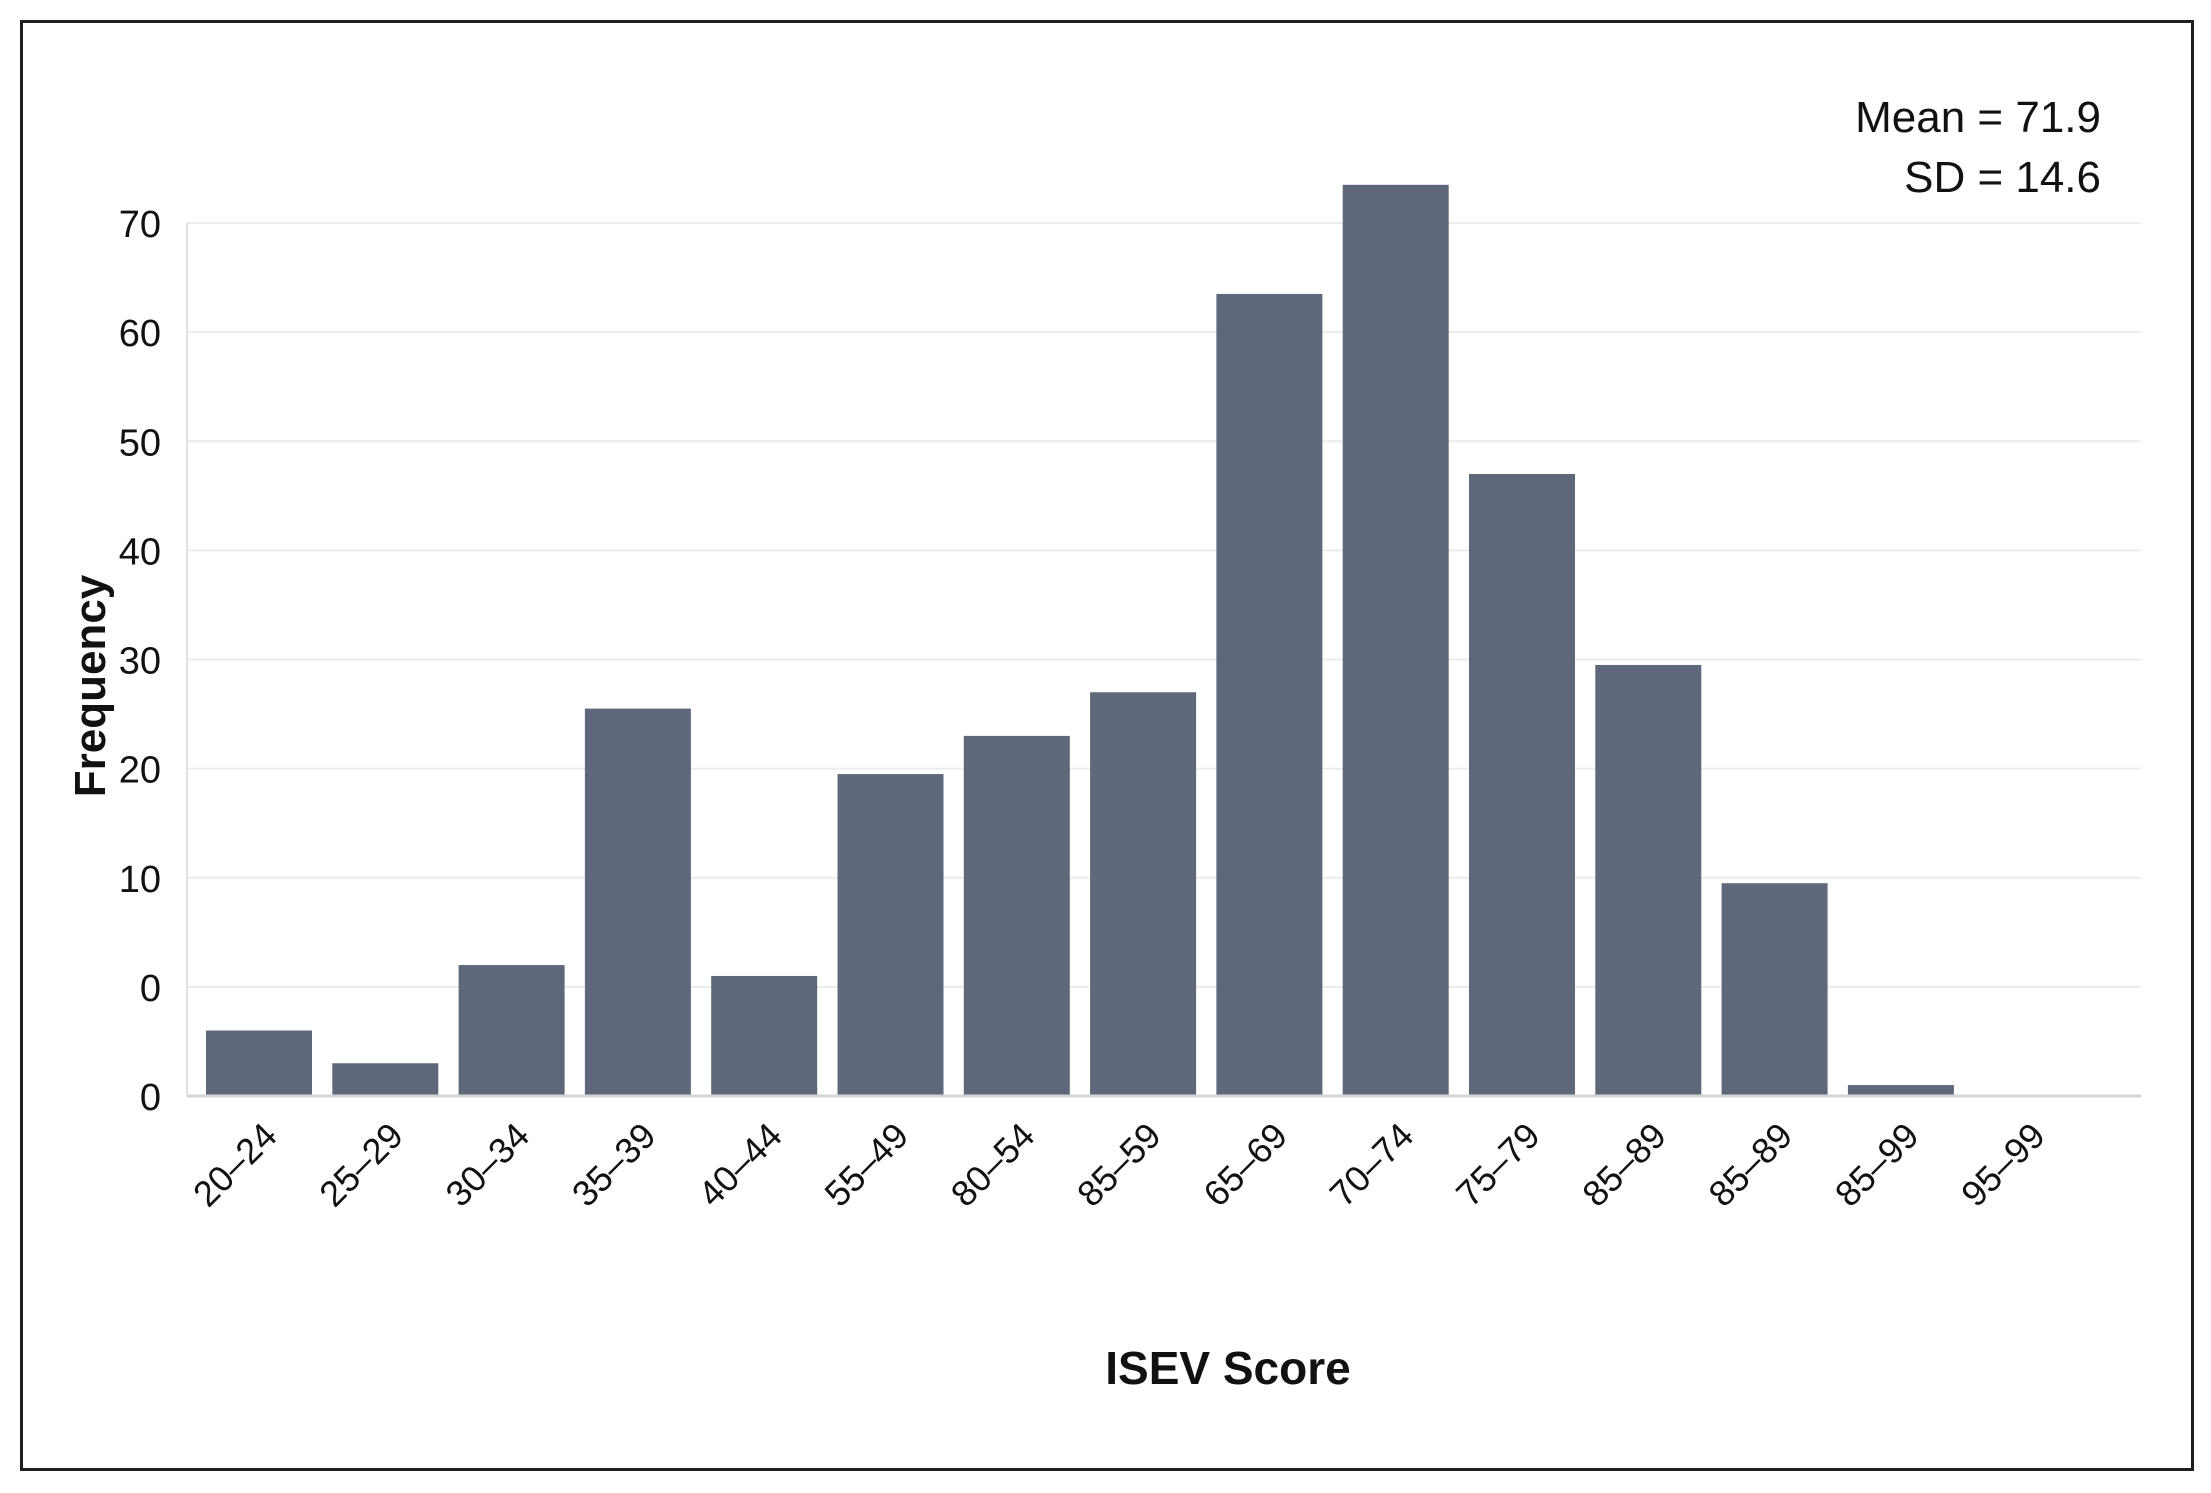 This screenshot has height=1493, width=2211. I want to click on y-axis-label: Frequency, so click(90, 686).